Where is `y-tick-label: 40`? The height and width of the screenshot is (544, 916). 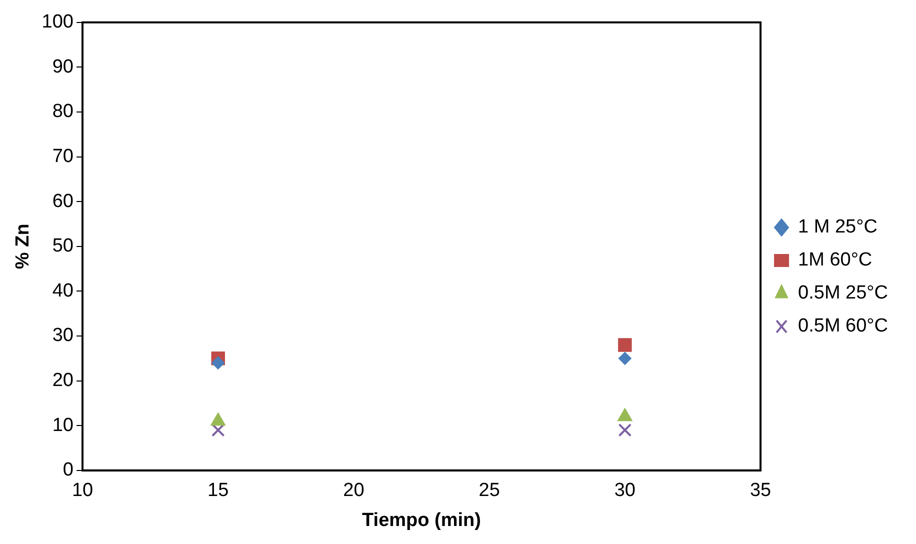
y-tick-label: 40 is located at coordinates (63, 291).